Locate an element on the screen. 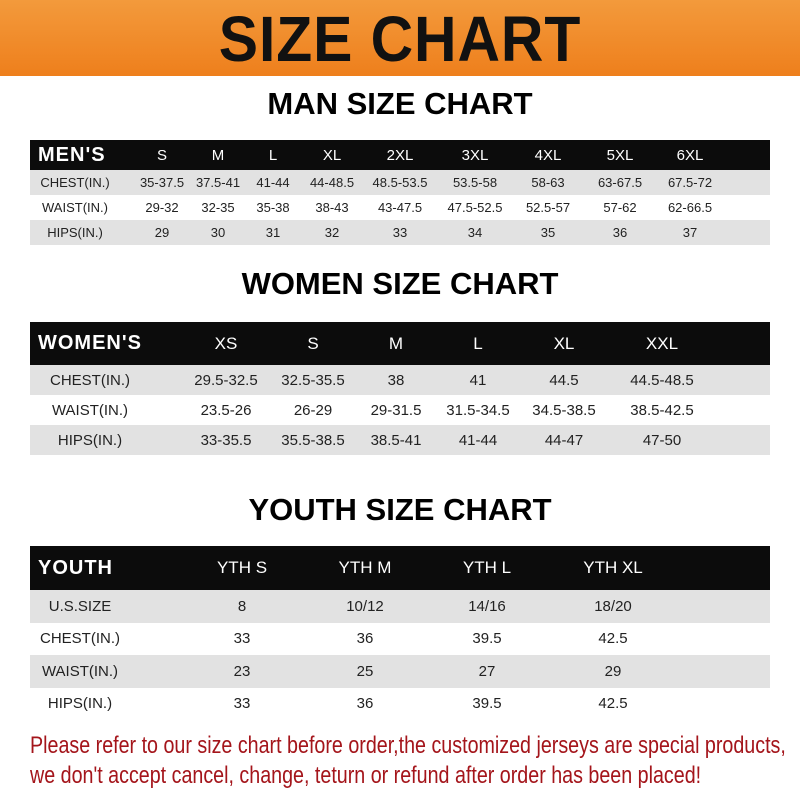  size-value: 63-67.5 is located at coordinates (620, 182).